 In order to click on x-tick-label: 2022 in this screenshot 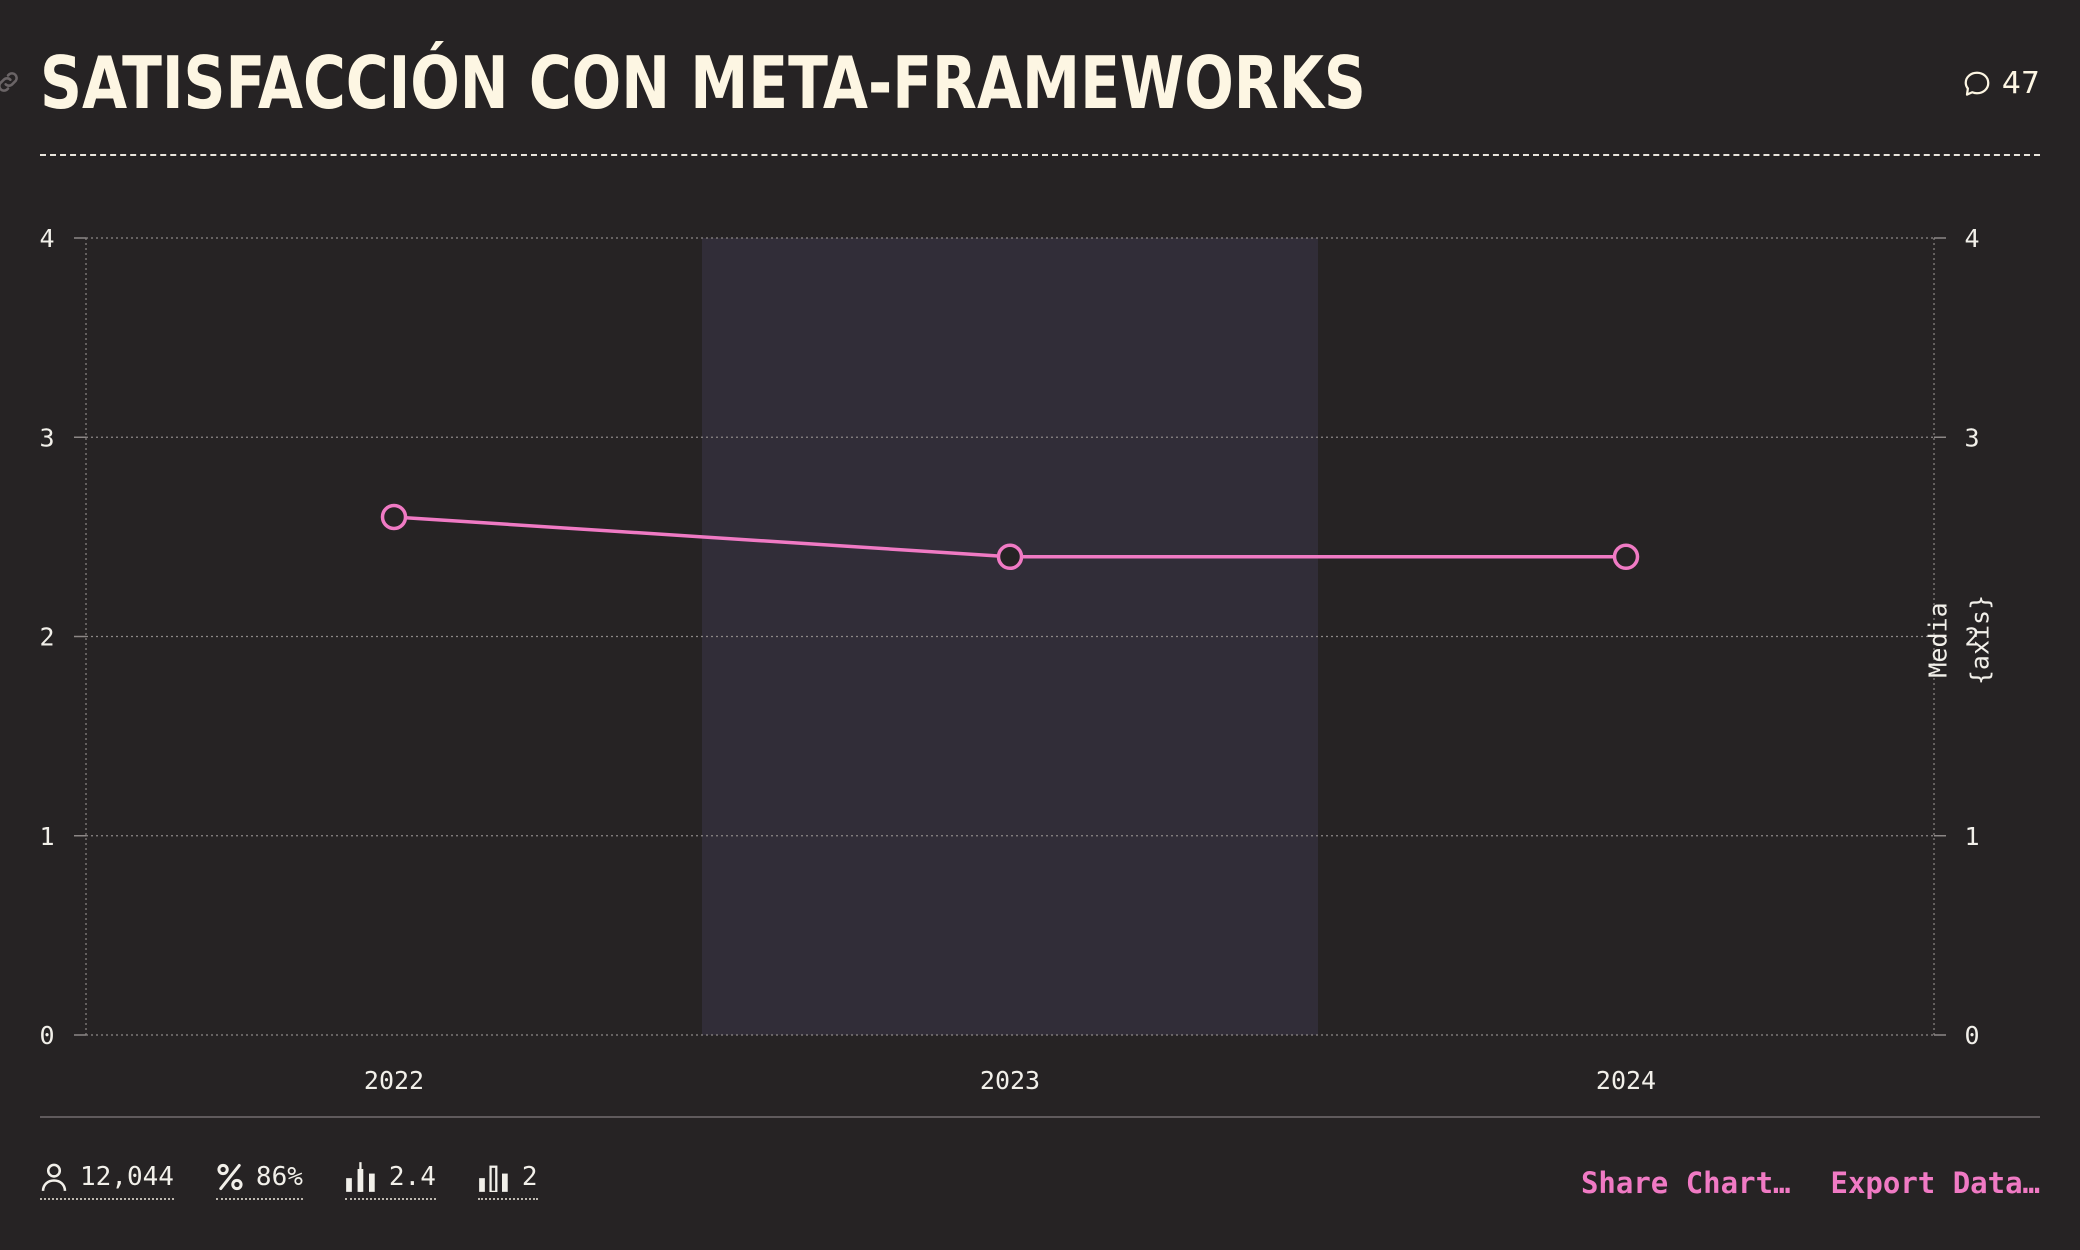, I will do `click(394, 1080)`.